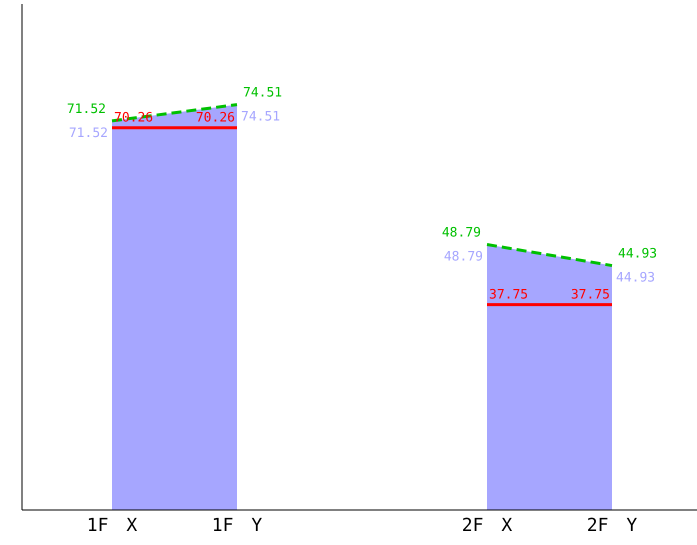  I want to click on x-tick-label: 2F X, so click(487, 525).